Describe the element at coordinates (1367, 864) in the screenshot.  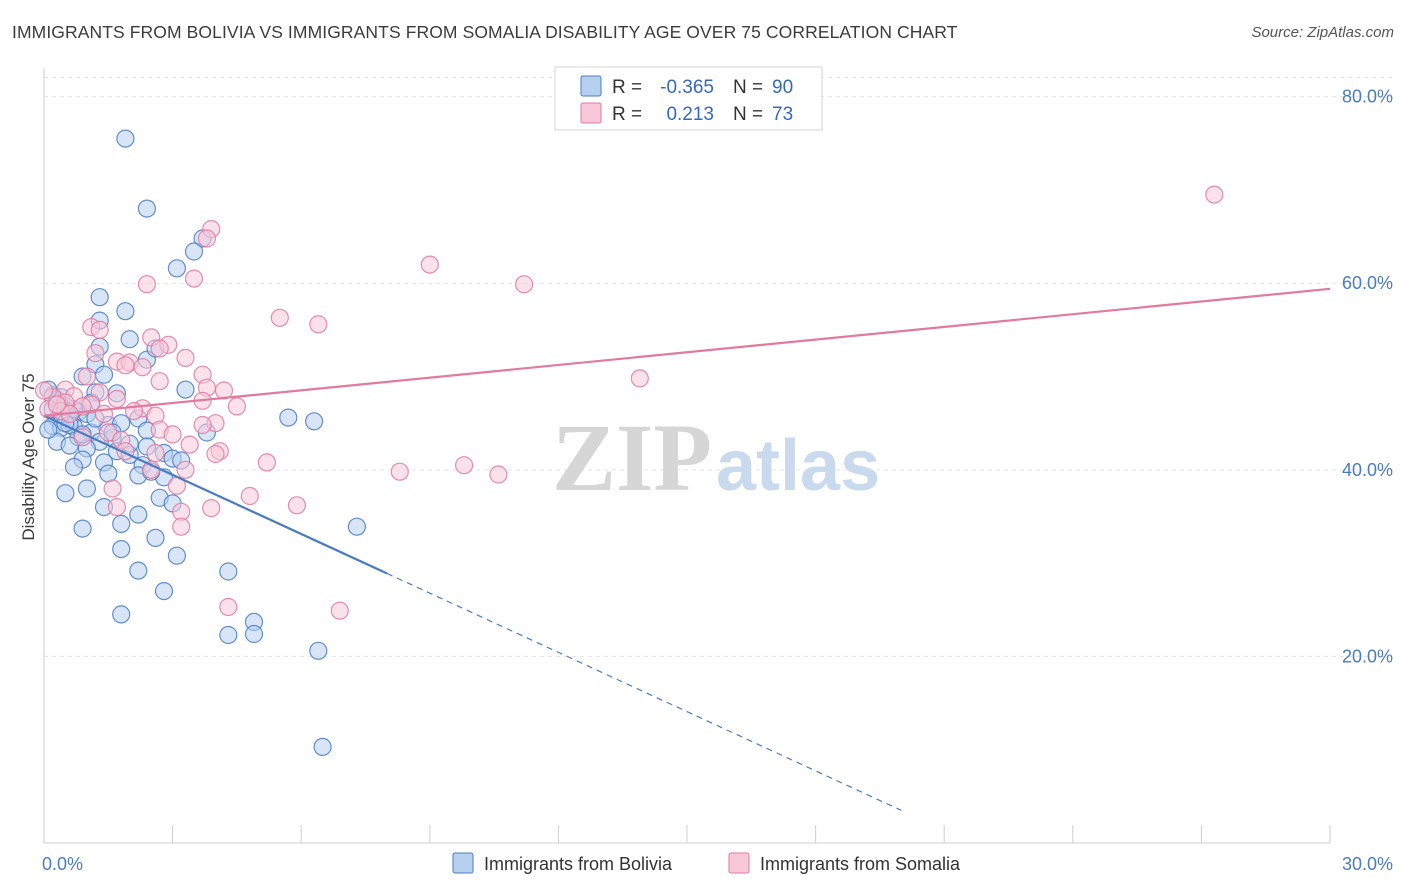
I see `x-tick-label: 30.0%` at that location.